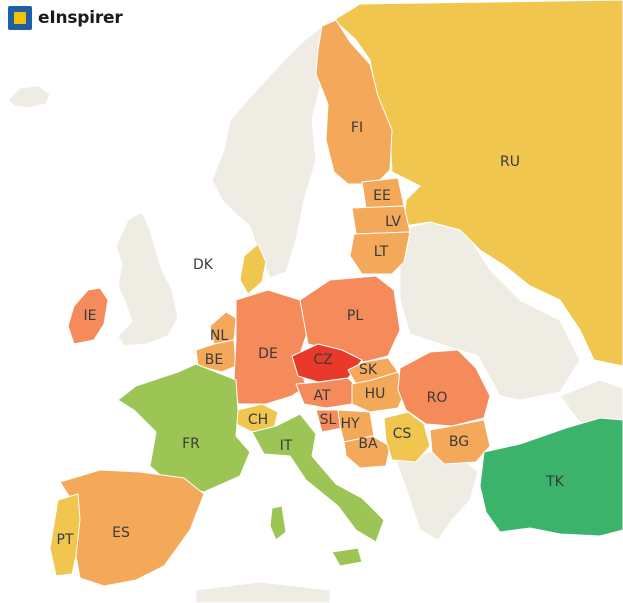 This screenshot has width=623, height=603. I want to click on country-shape-lt, so click(380, 253).